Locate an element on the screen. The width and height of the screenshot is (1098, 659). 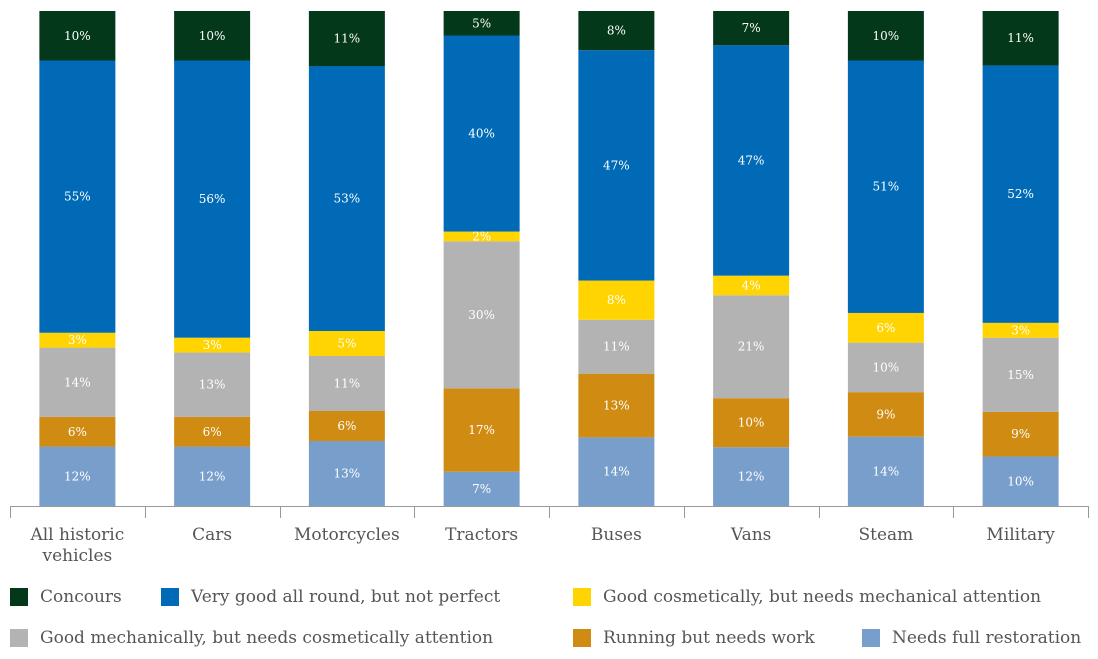
x-tick-label: Tractors is located at coordinates (481, 535).